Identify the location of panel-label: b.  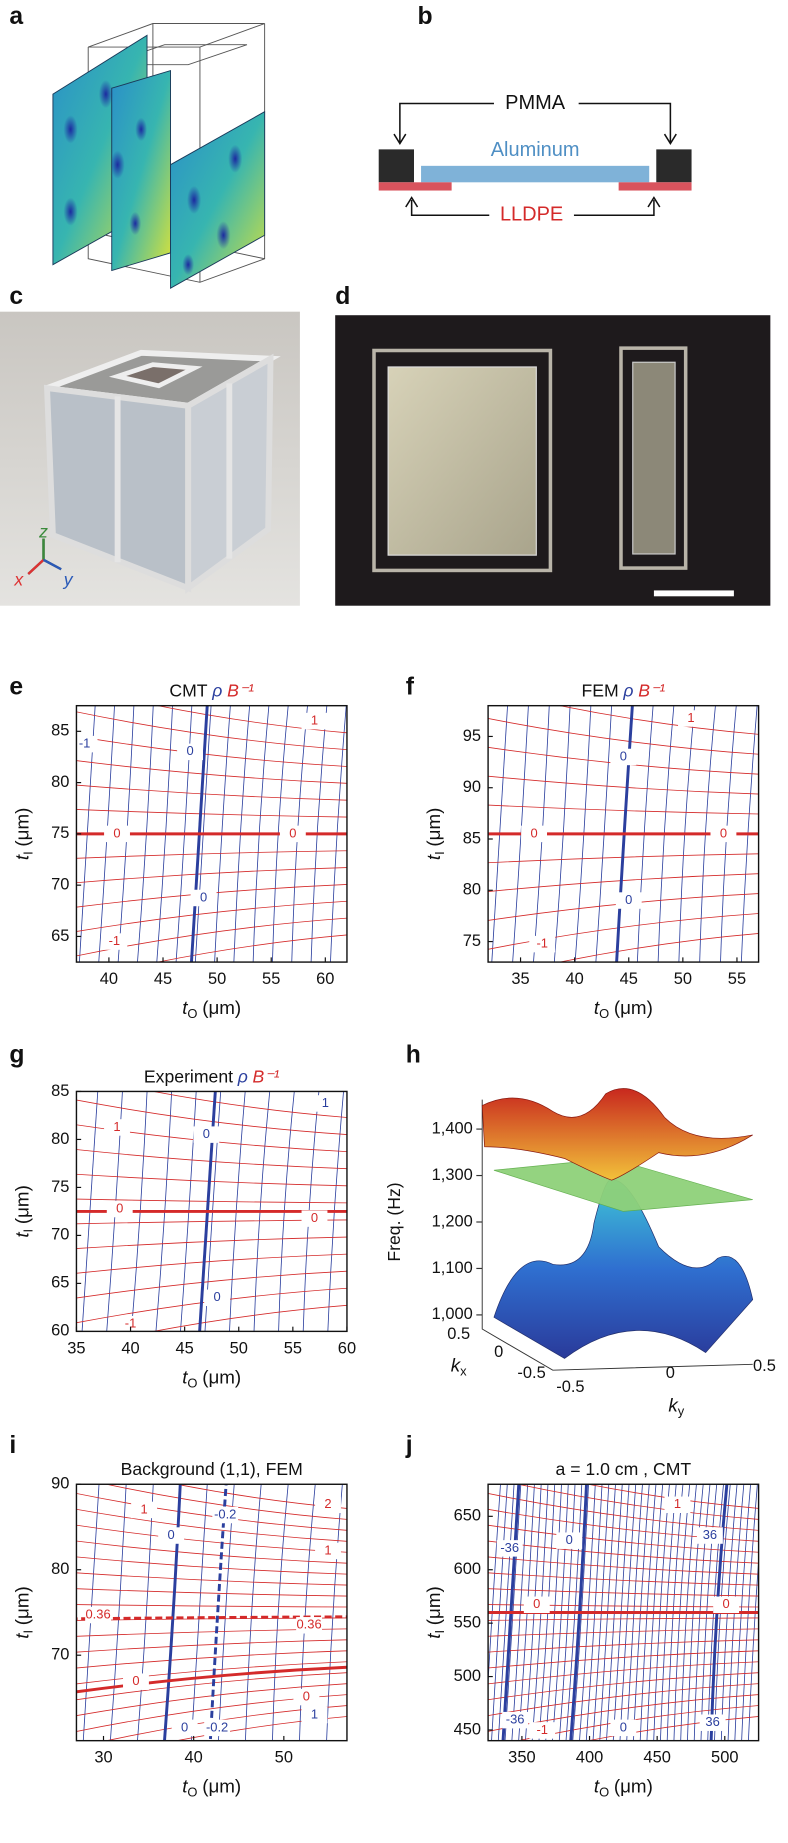
(425, 16).